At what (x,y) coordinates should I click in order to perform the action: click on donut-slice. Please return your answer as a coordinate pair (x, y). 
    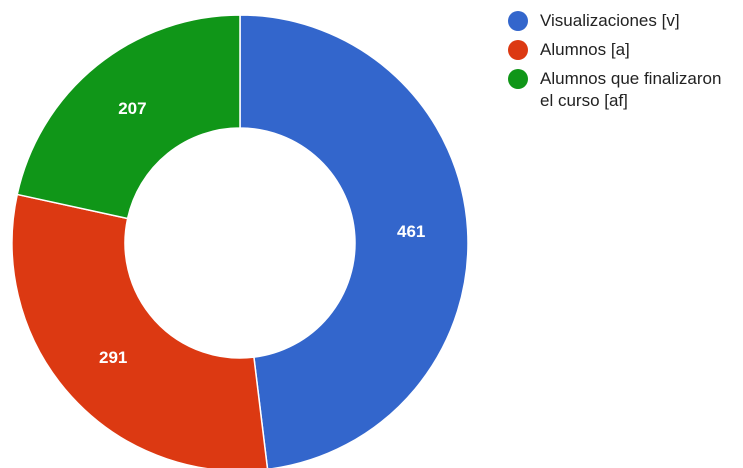
    Looking at the image, I should click on (128, 117).